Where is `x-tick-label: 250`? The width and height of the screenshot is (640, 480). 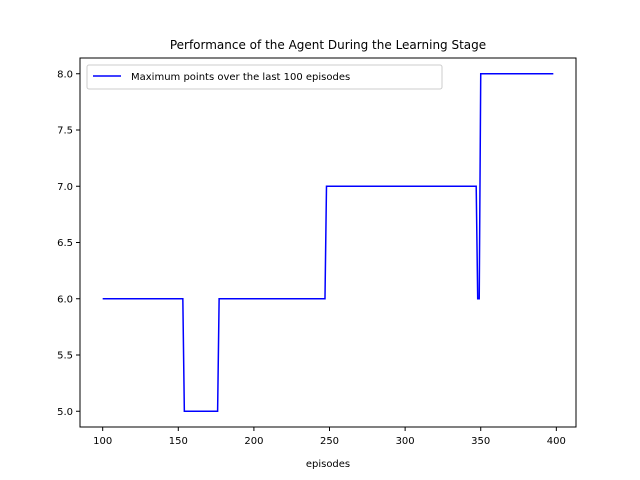
x-tick-label: 250 is located at coordinates (329, 441).